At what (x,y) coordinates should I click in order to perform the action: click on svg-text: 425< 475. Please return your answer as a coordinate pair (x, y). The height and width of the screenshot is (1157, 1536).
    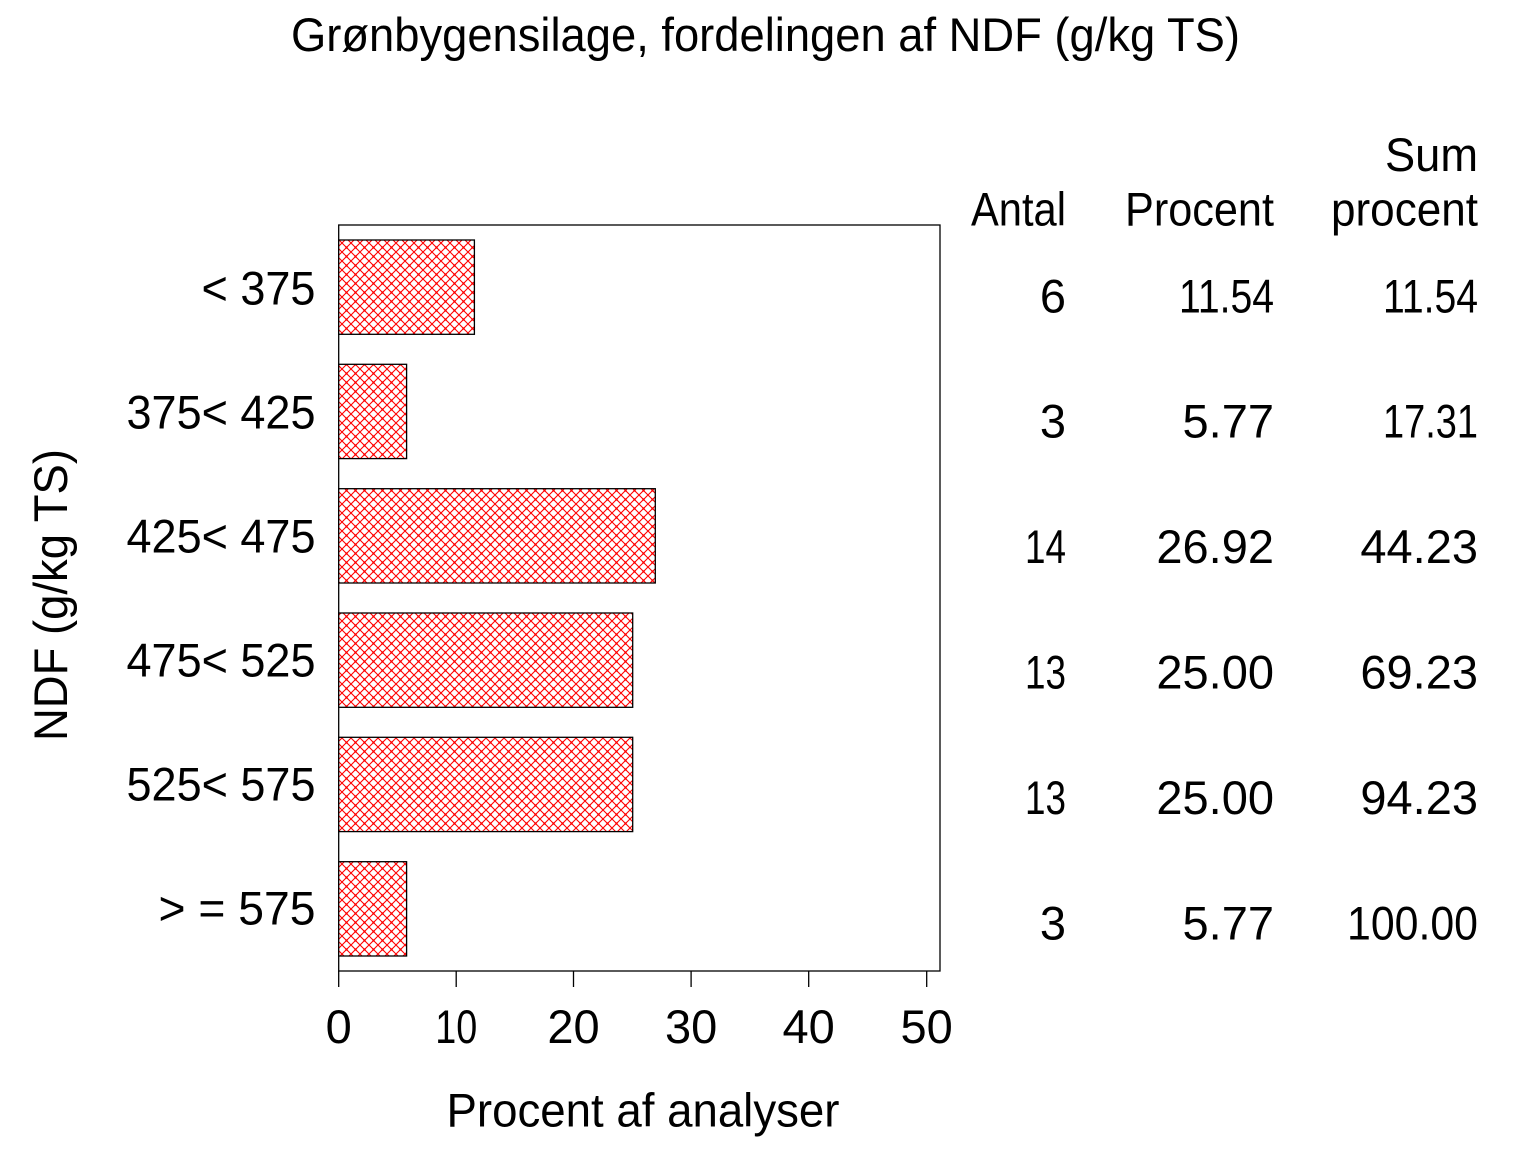
    Looking at the image, I should click on (221, 536).